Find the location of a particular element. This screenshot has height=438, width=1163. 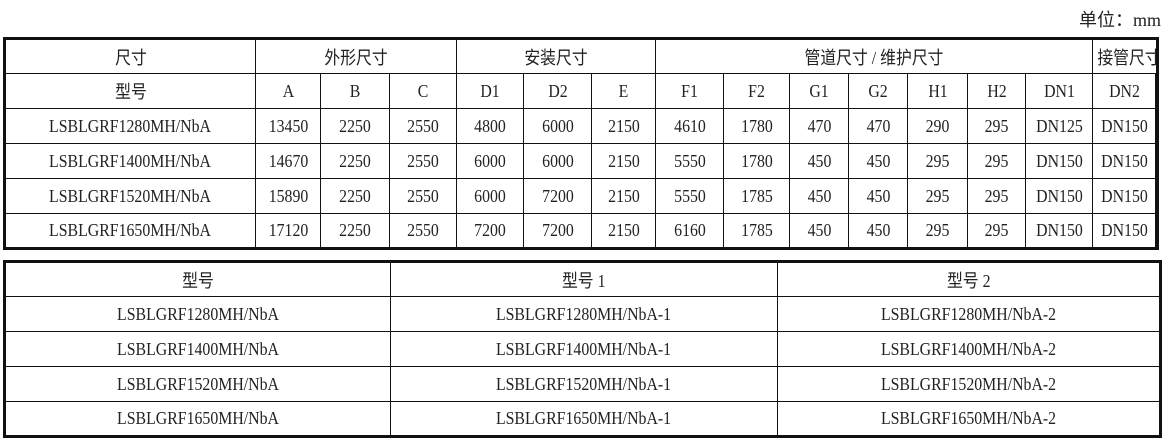

column-header: F1 is located at coordinates (690, 91).